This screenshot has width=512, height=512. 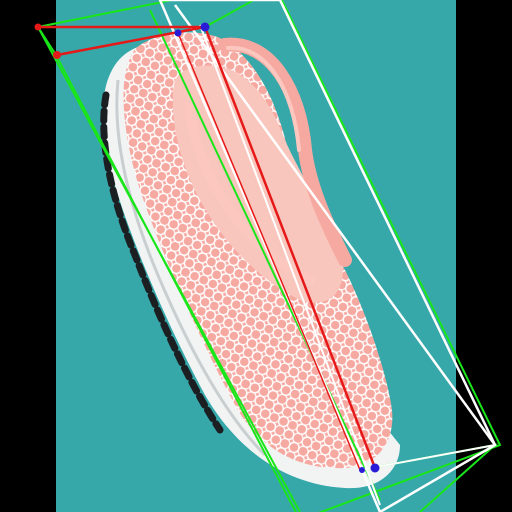 What do you see at coordinates (362, 470) in the screenshot?
I see `keypoint-blue-bottom-left` at bounding box center [362, 470].